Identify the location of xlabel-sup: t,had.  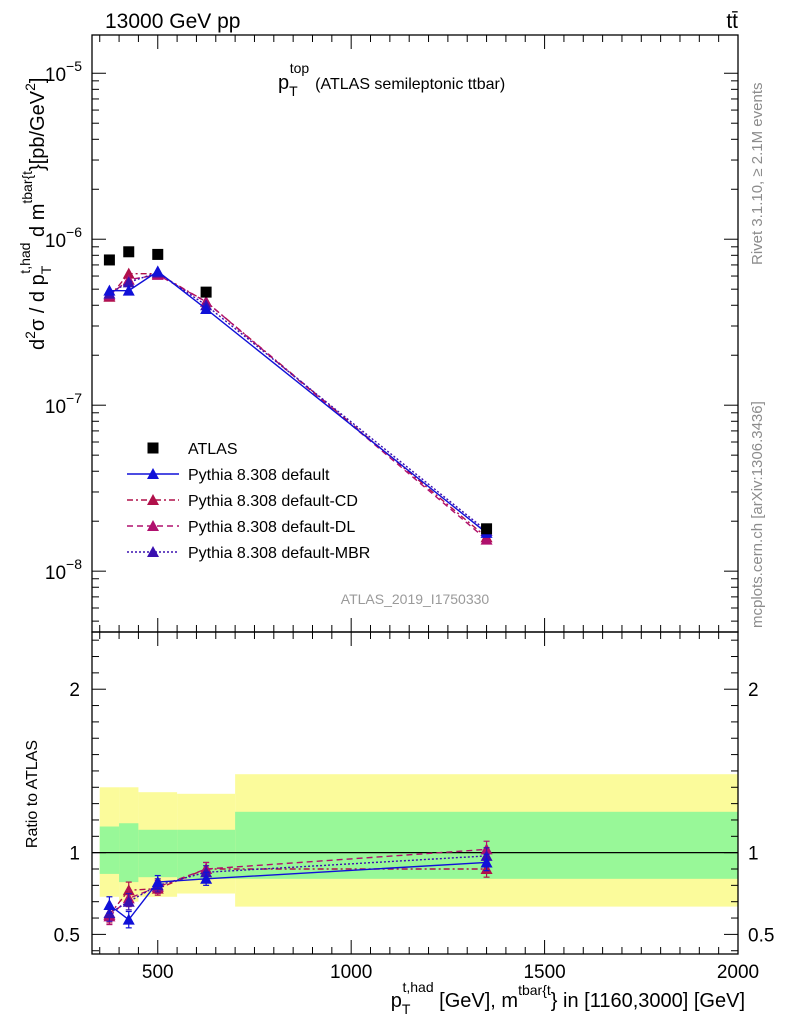
(417, 987).